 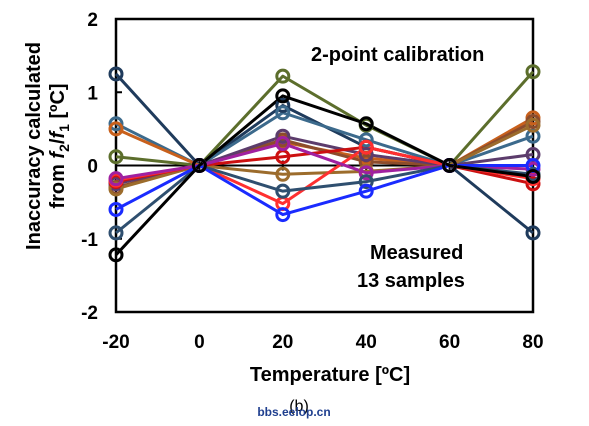 I want to click on x-tick-label: 60, so click(x=449, y=342).